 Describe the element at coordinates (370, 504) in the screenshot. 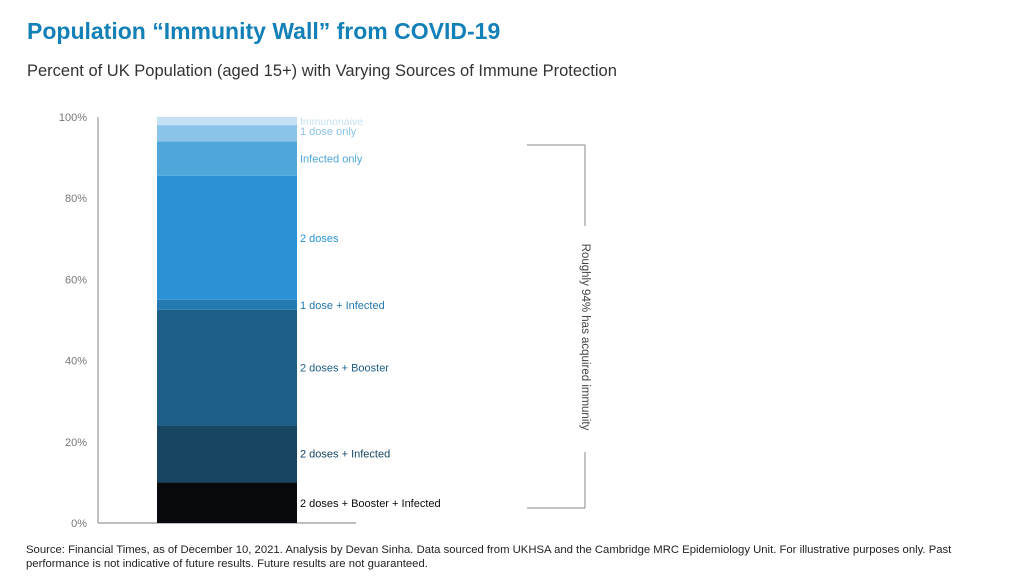

I see `segment-label: 2 doses + Booster + Infected` at that location.